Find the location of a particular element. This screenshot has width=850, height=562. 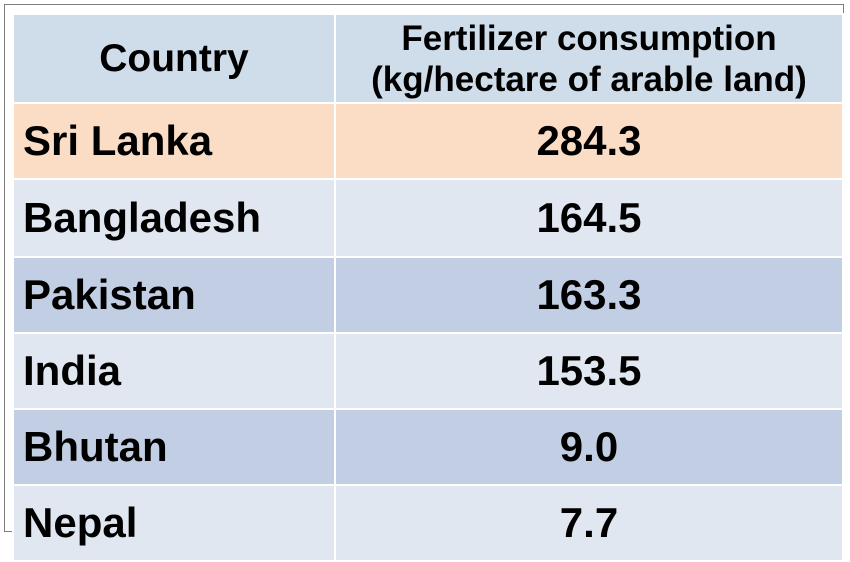

value-cell: 153.5 is located at coordinates (589, 371).